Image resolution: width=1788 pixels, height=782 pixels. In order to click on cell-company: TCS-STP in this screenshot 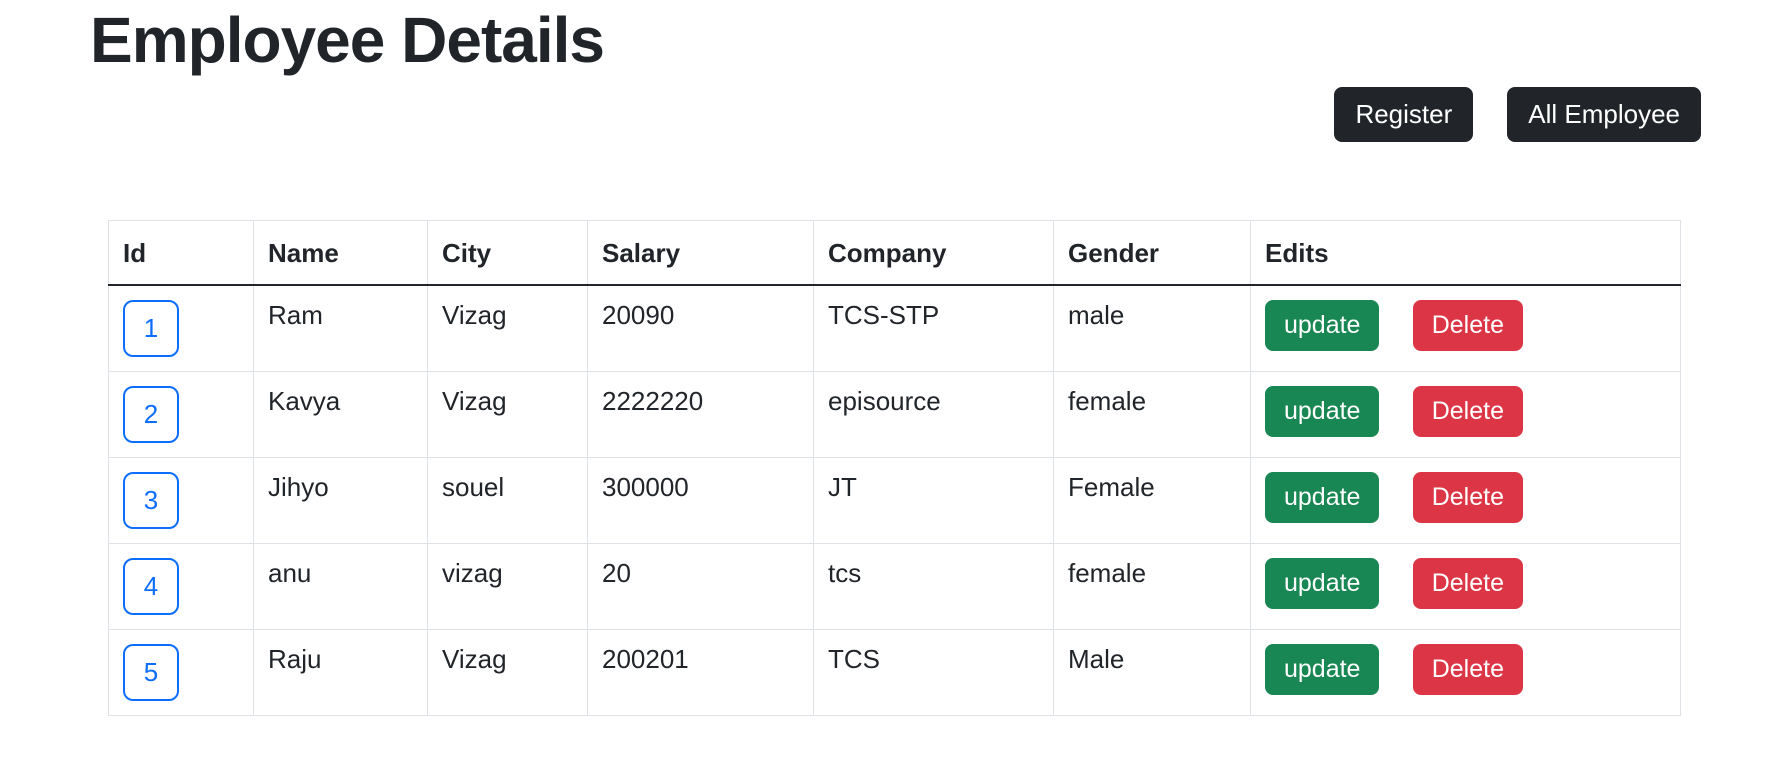, I will do `click(933, 328)`.